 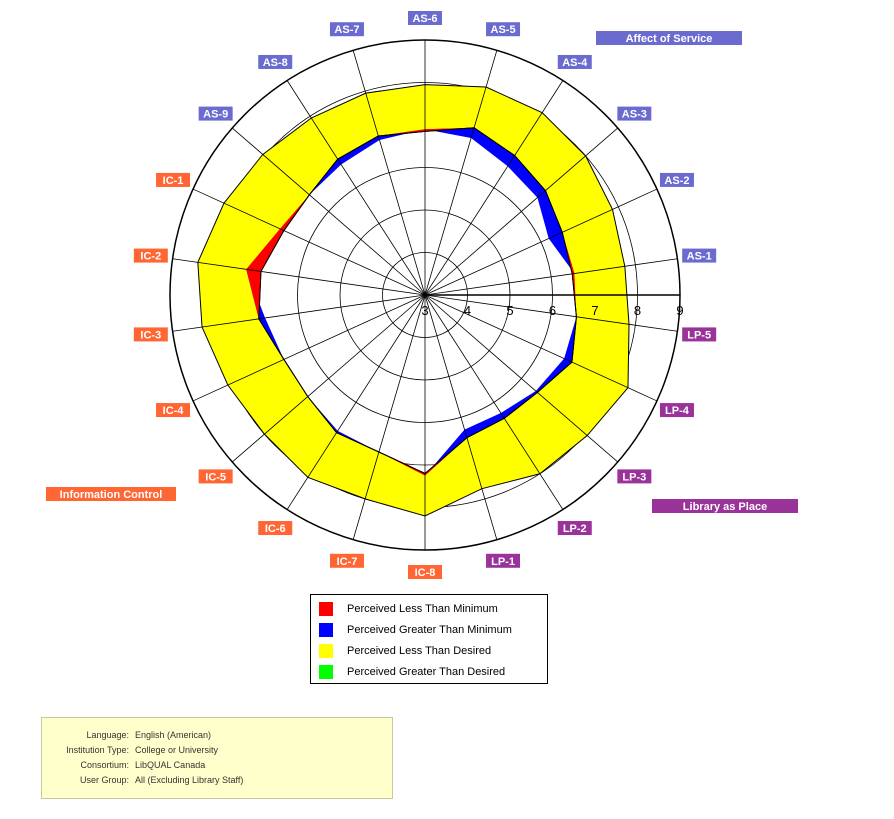 I want to click on axis-label: LP-1, so click(x=503, y=562).